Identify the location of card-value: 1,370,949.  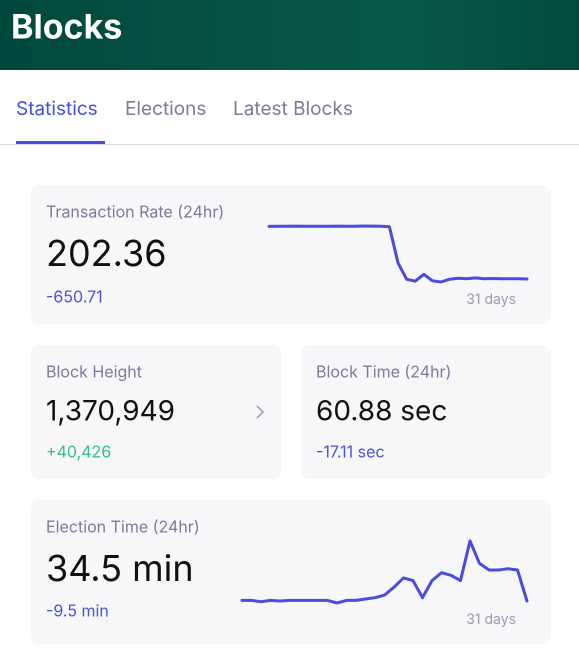
(110, 411).